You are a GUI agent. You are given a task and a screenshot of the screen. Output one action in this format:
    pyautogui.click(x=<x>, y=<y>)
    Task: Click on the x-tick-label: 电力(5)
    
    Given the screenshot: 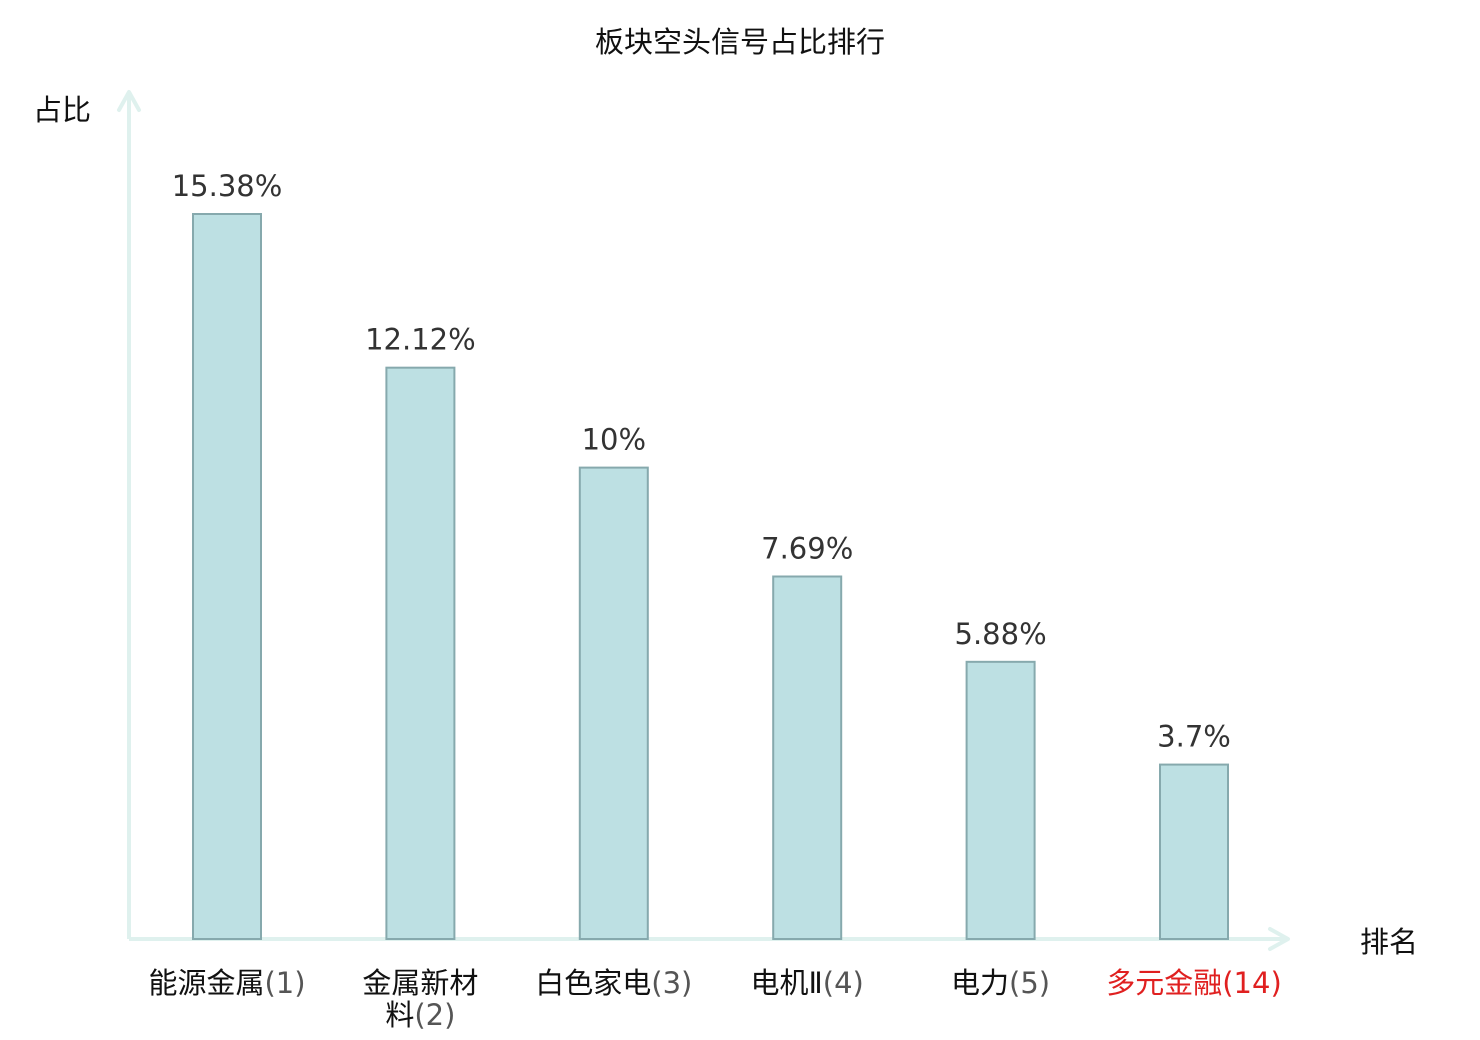 What is the action you would take?
    pyautogui.click(x=1000, y=983)
    